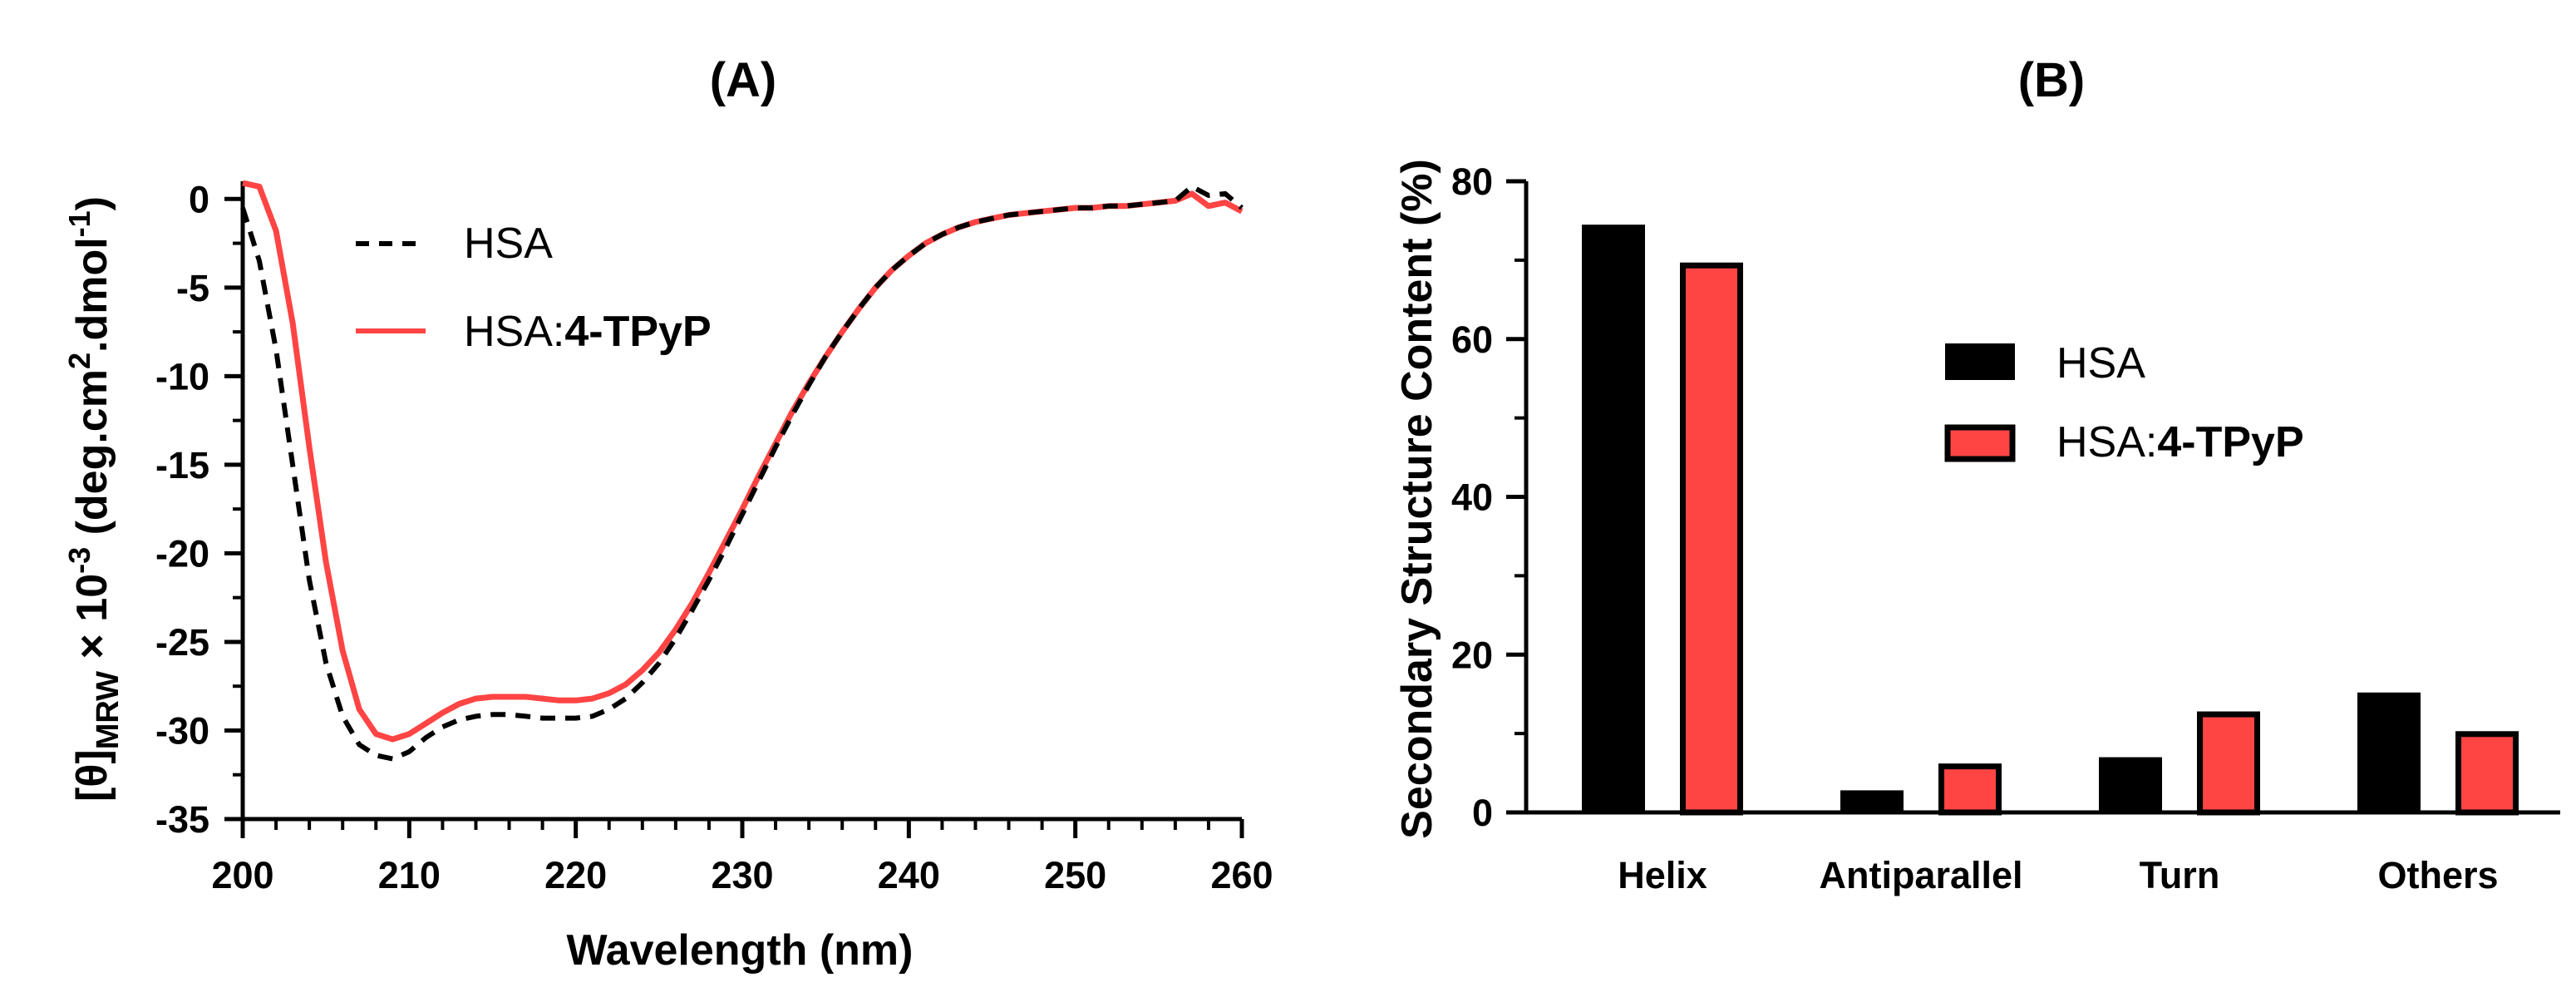 Image resolution: width=2576 pixels, height=1007 pixels. I want to click on y-label-times: × 10, so click(92, 622).